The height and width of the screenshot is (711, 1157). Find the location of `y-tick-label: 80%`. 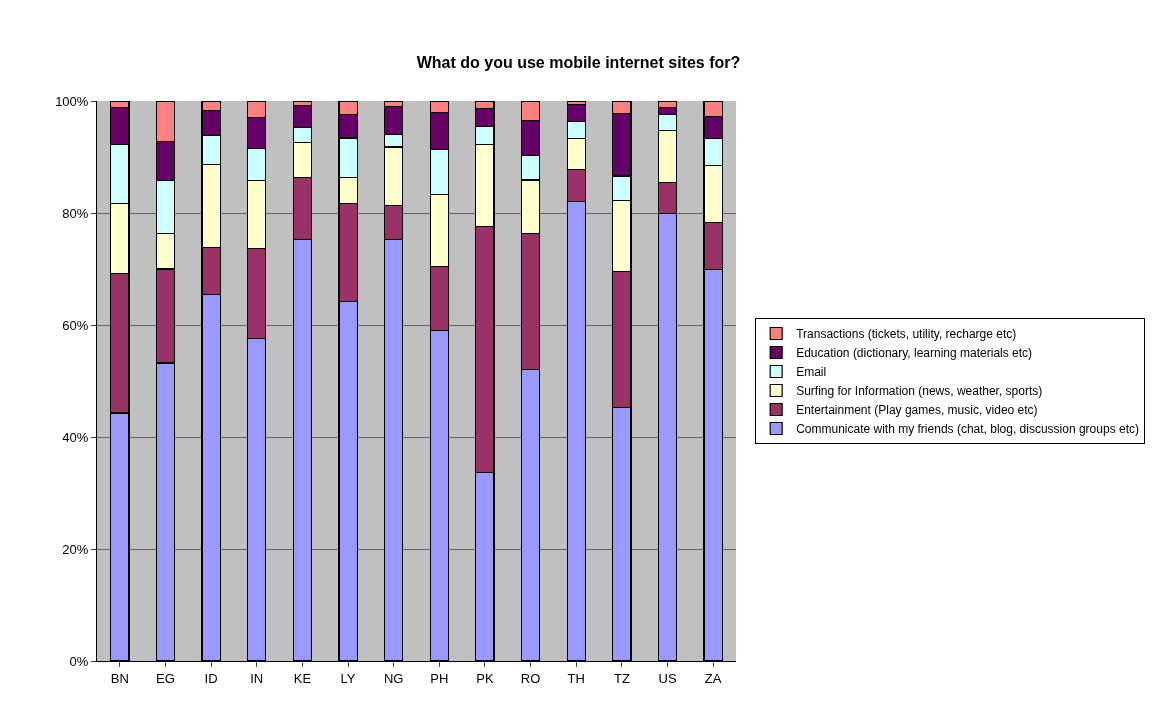

y-tick-label: 80% is located at coordinates (75, 213).